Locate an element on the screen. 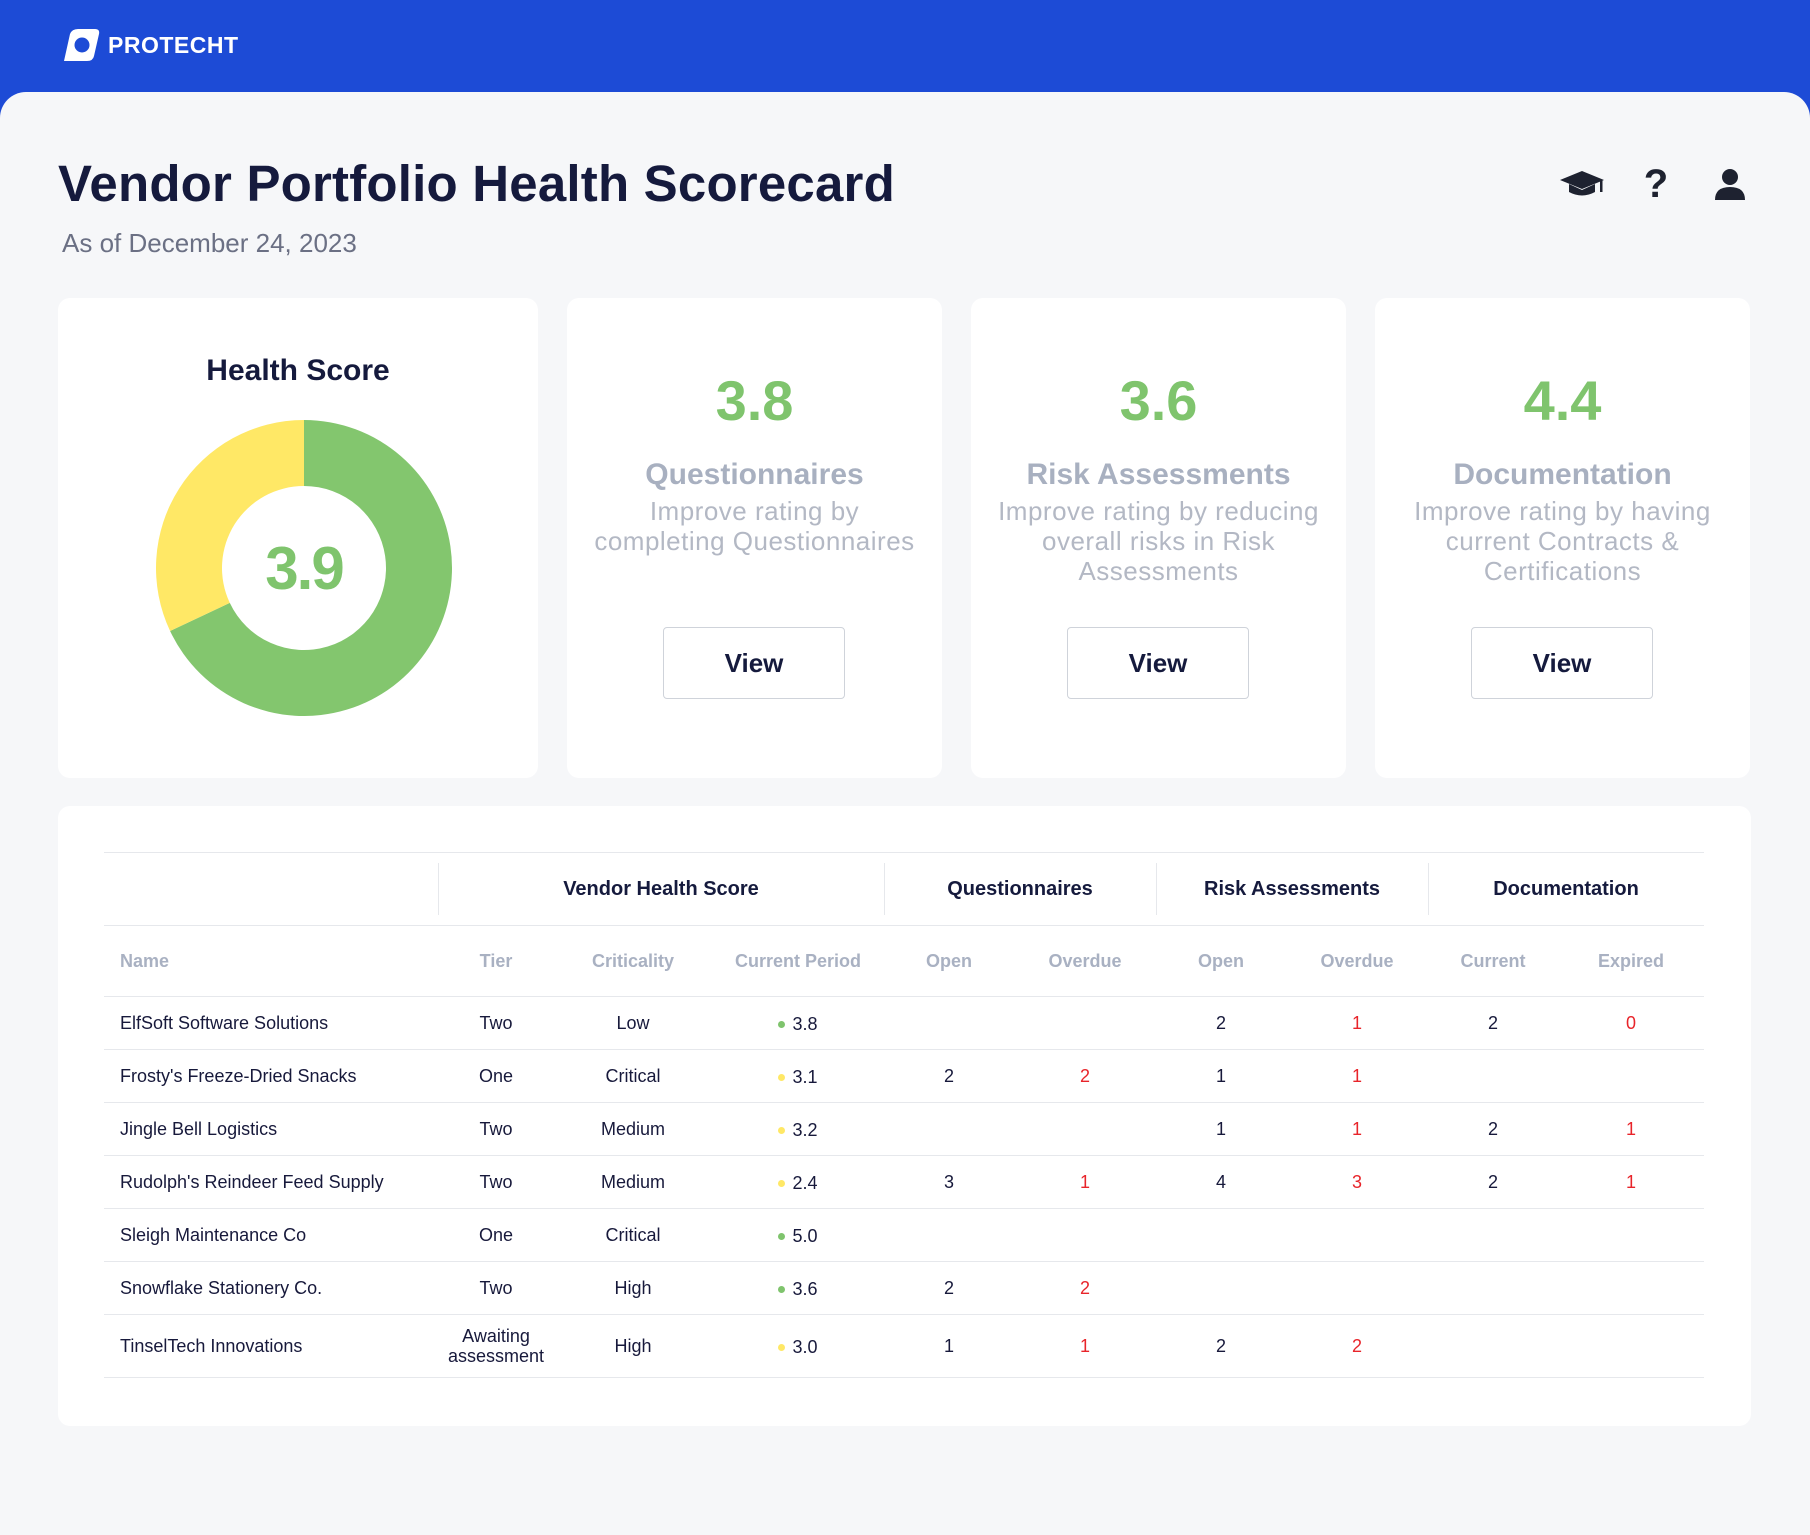 This screenshot has height=1535, width=1810. questionnaires-open-count: 1 is located at coordinates (949, 1346).